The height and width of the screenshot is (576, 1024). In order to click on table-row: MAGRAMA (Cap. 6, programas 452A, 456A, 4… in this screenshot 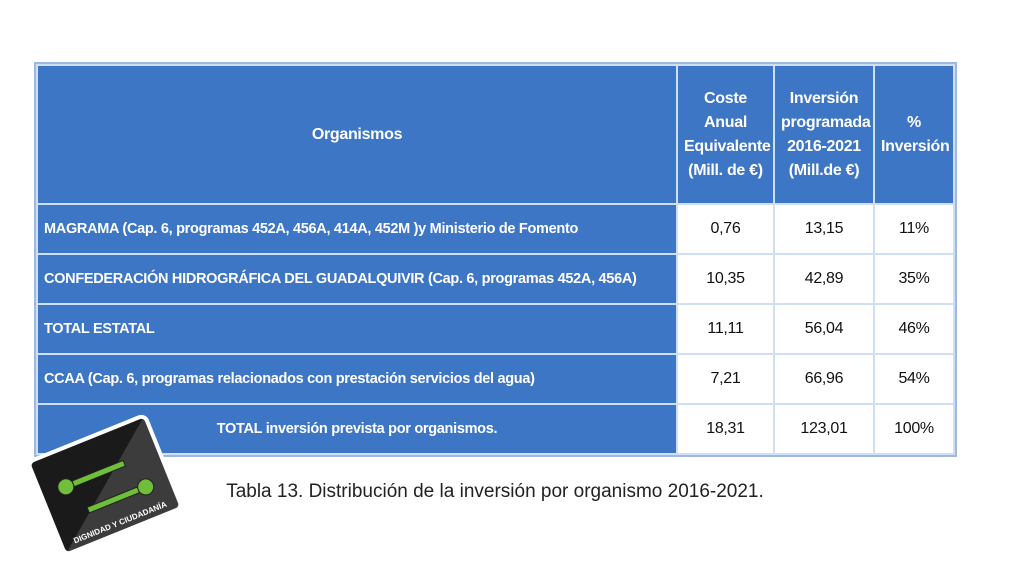, I will do `click(495, 229)`.